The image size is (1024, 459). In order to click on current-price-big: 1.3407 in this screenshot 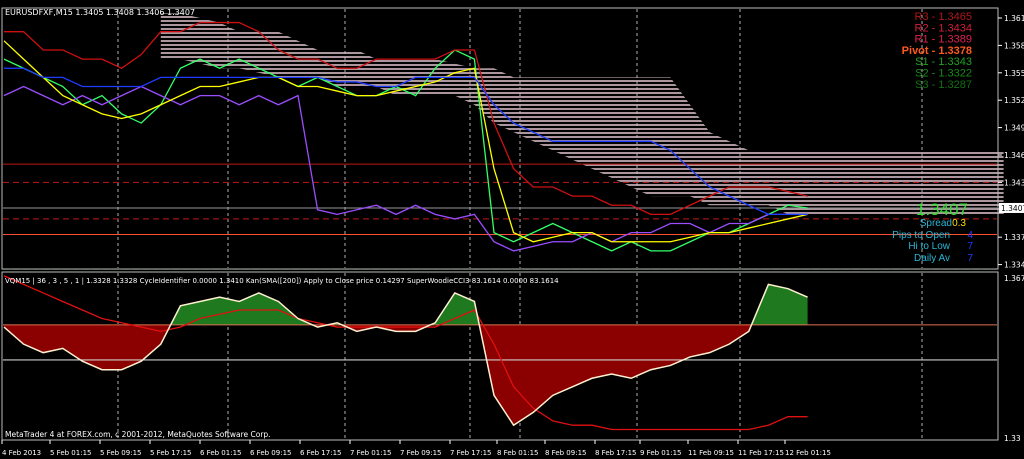, I will do `click(942, 209)`.